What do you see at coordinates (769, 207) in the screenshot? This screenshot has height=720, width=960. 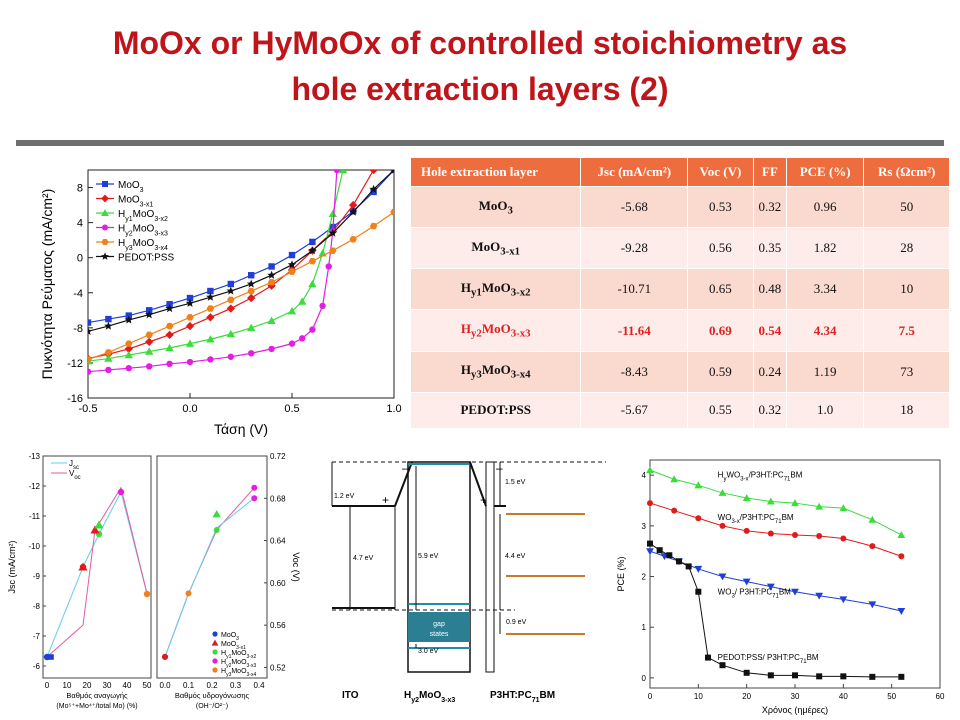 I see `table-cell: 0.32` at bounding box center [769, 207].